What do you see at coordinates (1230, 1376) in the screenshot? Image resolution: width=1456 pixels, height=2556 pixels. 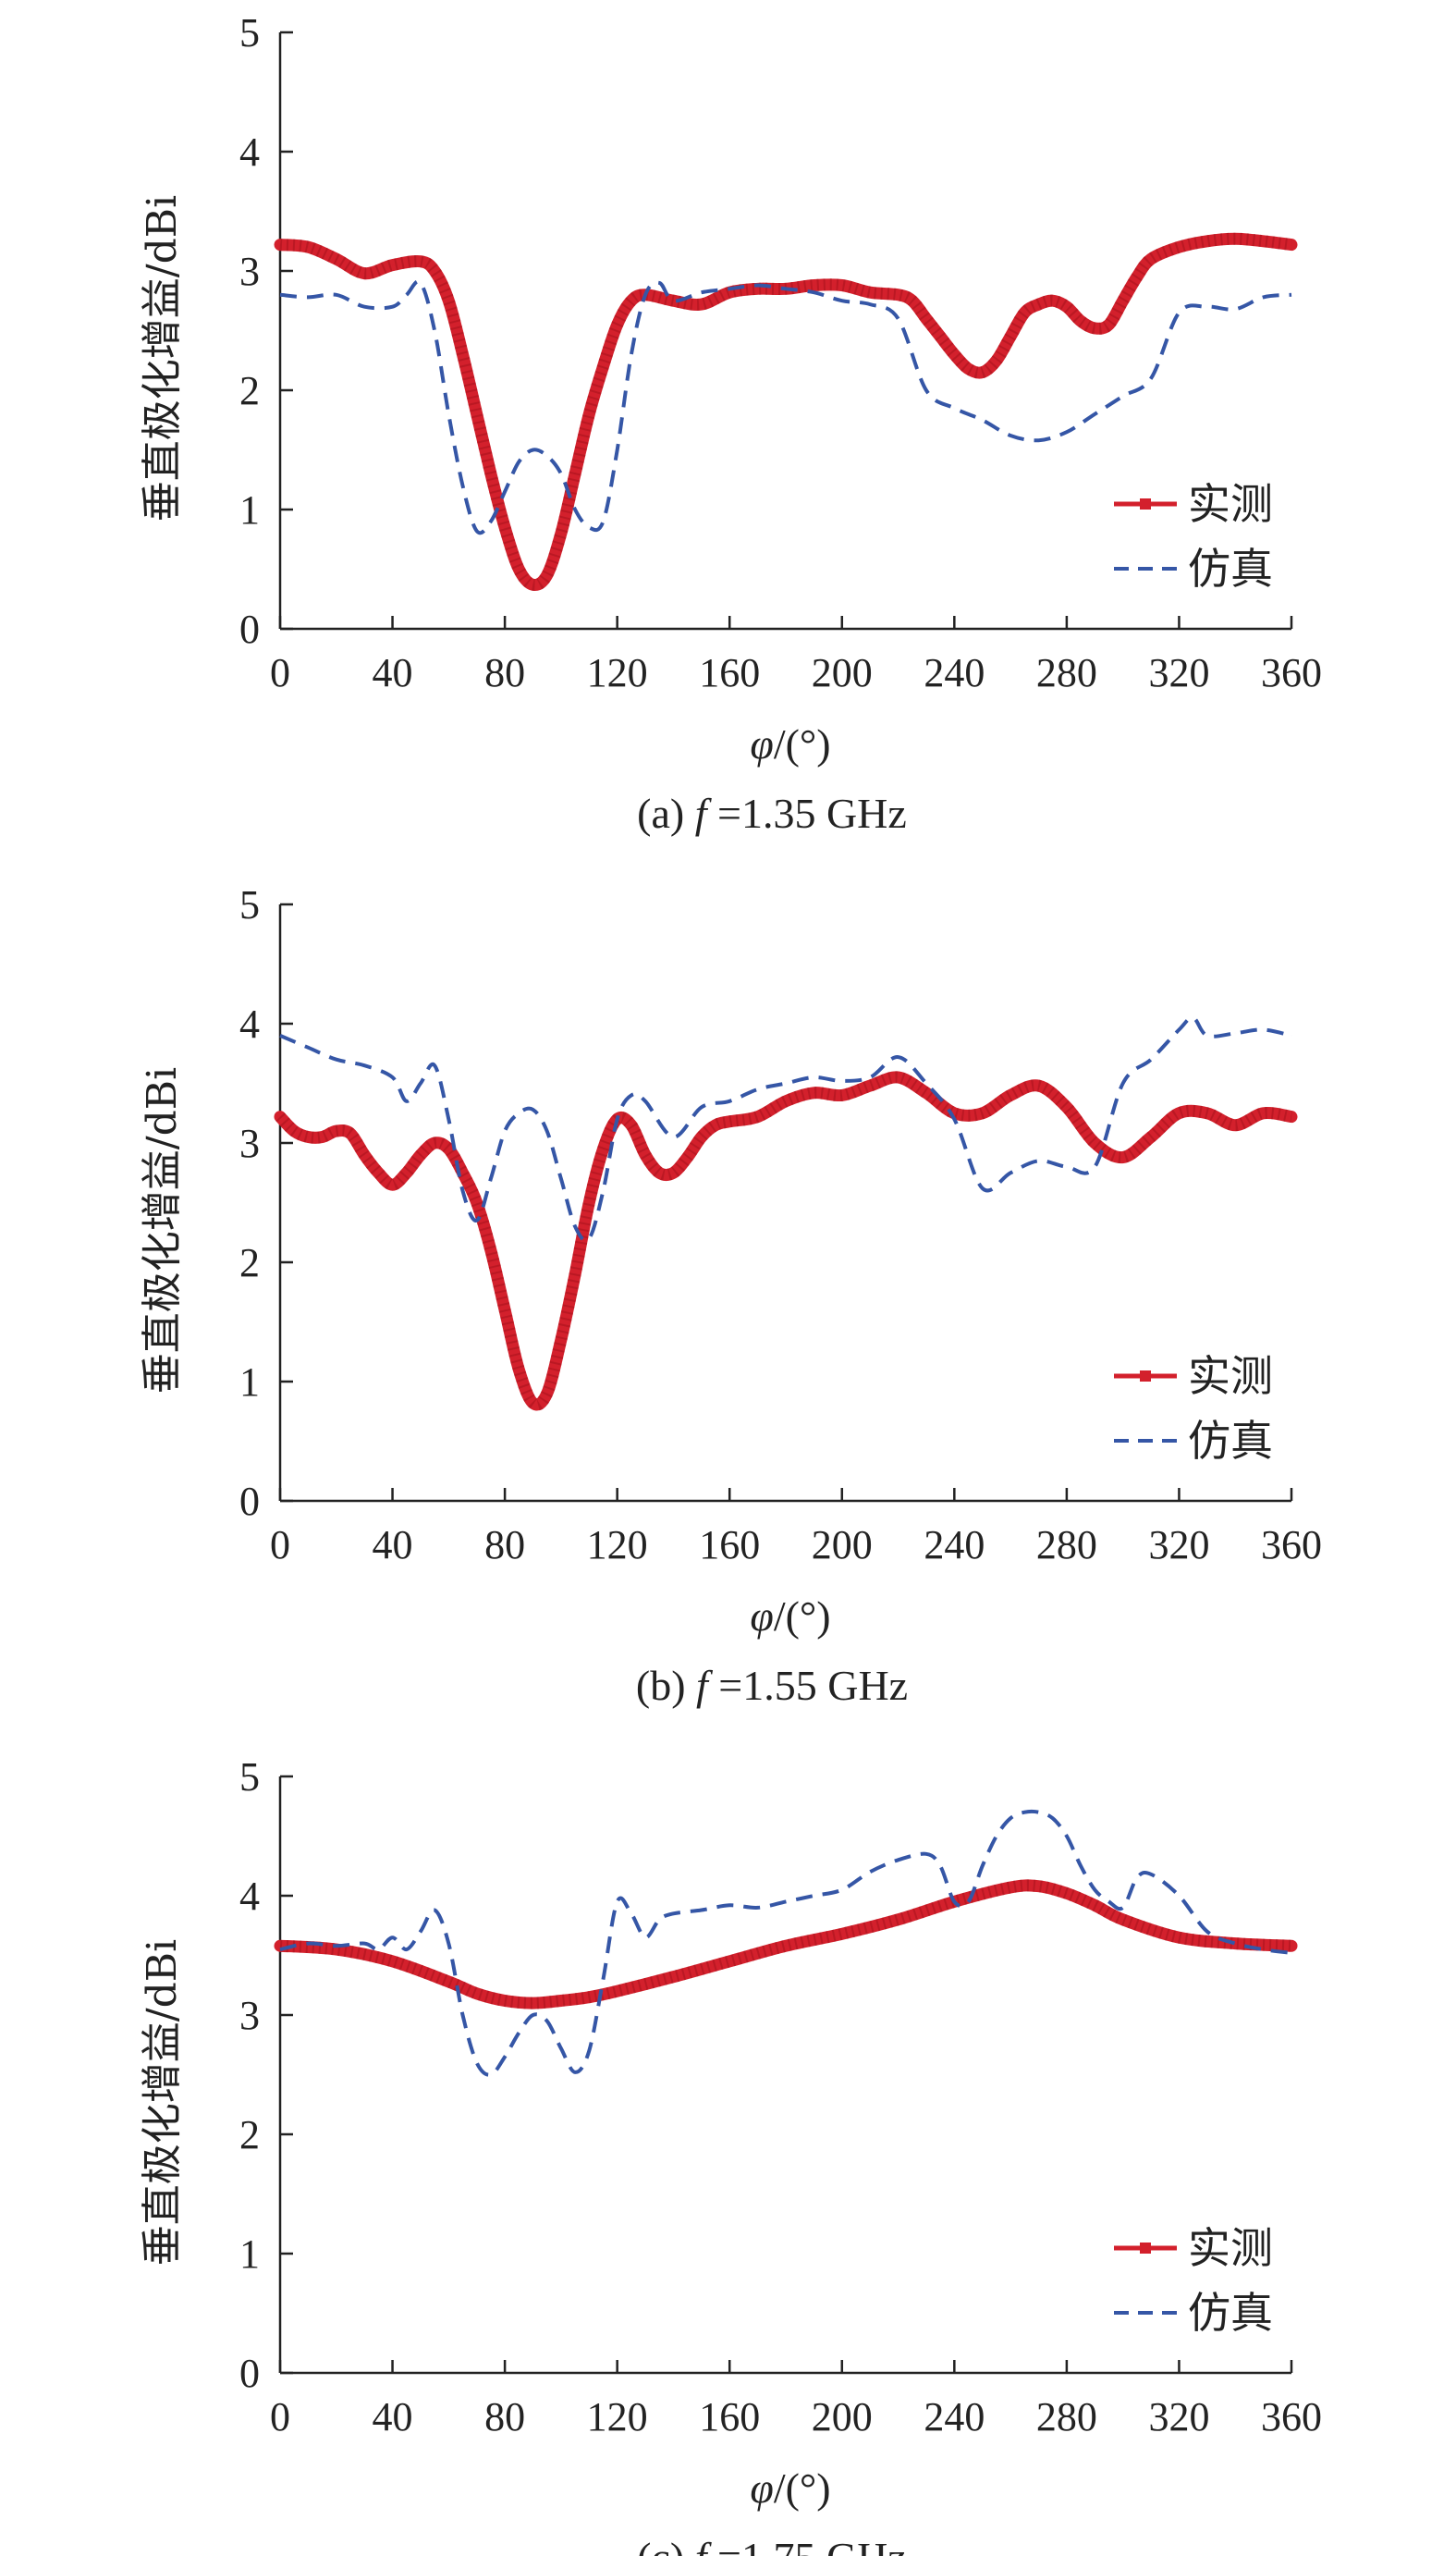 I see `legend-label: 实测` at bounding box center [1230, 1376].